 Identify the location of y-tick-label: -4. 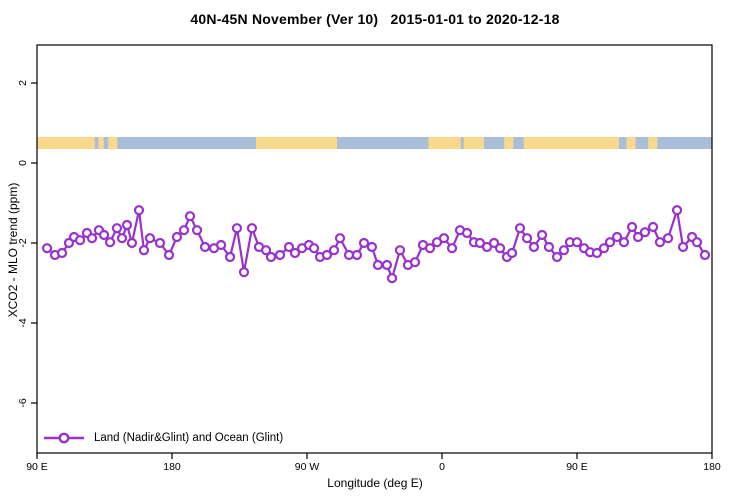
(23, 322).